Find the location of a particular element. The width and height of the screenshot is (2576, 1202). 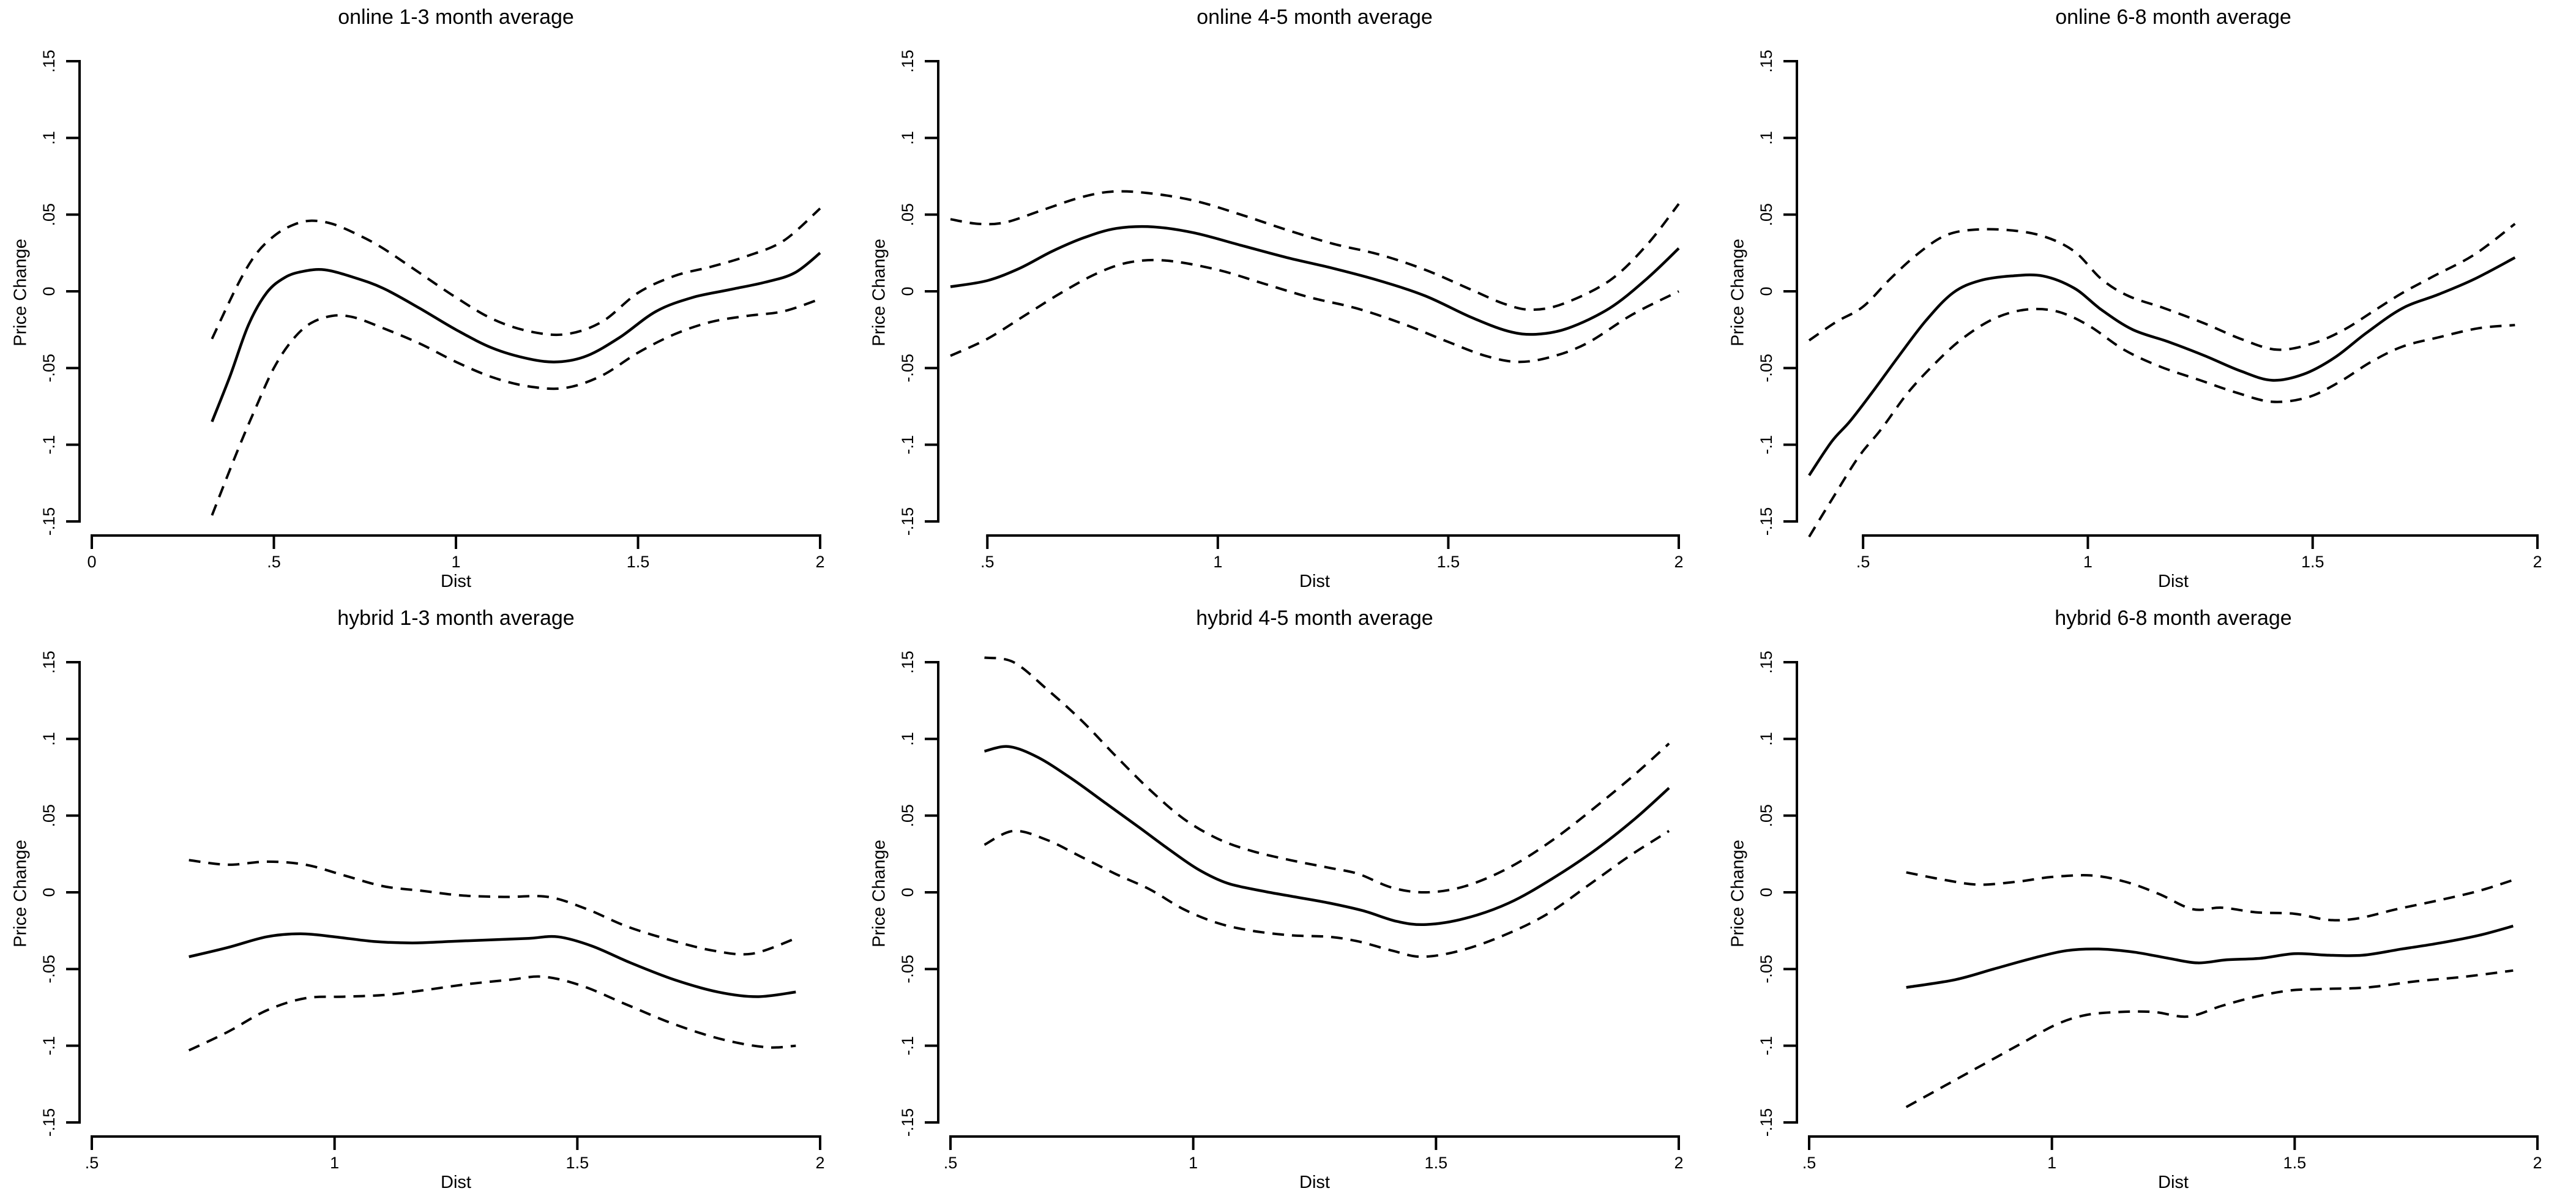

chart-plot: .15 .1 .05 0 -.05 -.1 -.15 0 .5 1 1.5 2 is located at coordinates (432, 310).